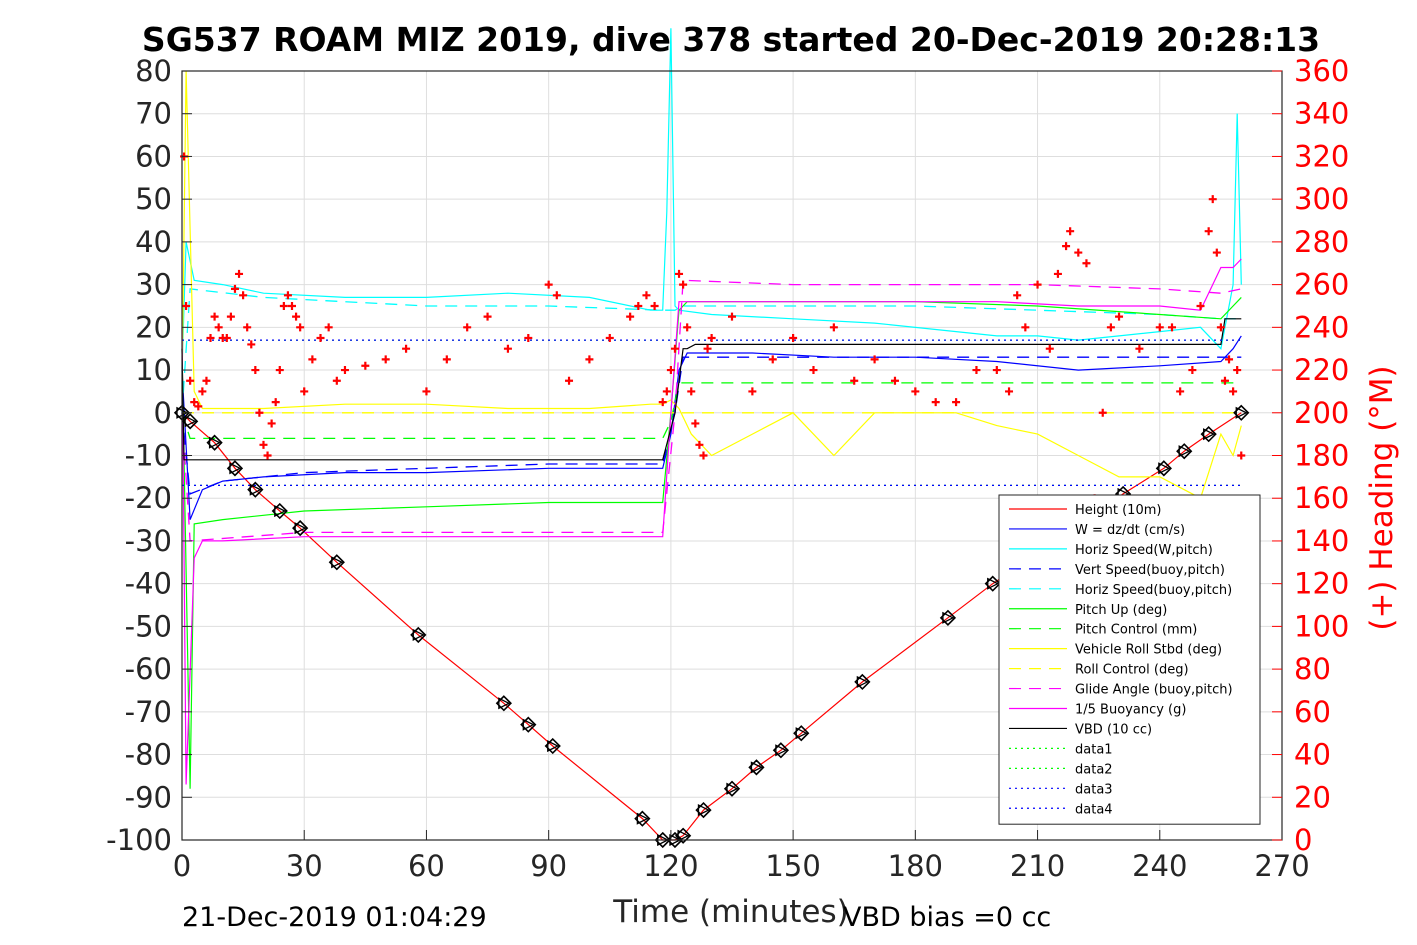  Describe the element at coordinates (153, 71) in the screenshot. I see `y-tick-label: 80` at that location.